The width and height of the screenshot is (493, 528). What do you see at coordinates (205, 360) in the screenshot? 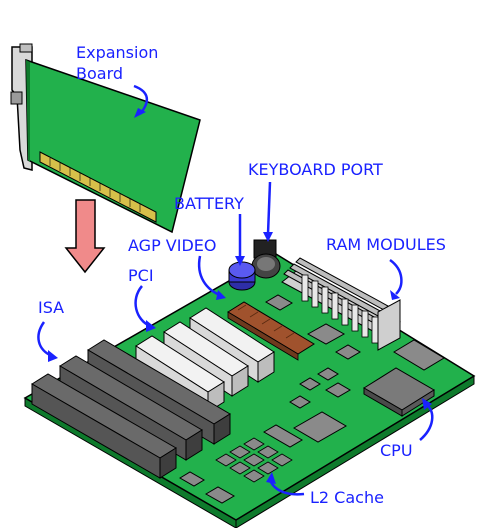
I see `pci-slots` at bounding box center [205, 360].